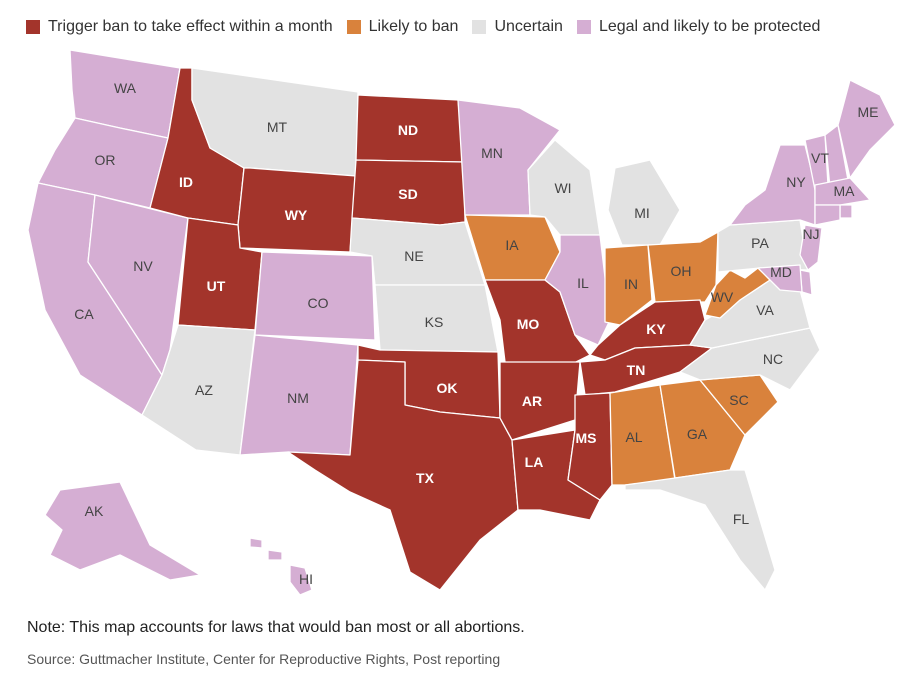  What do you see at coordinates (697, 434) in the screenshot?
I see `state-label-ga: GA` at bounding box center [697, 434].